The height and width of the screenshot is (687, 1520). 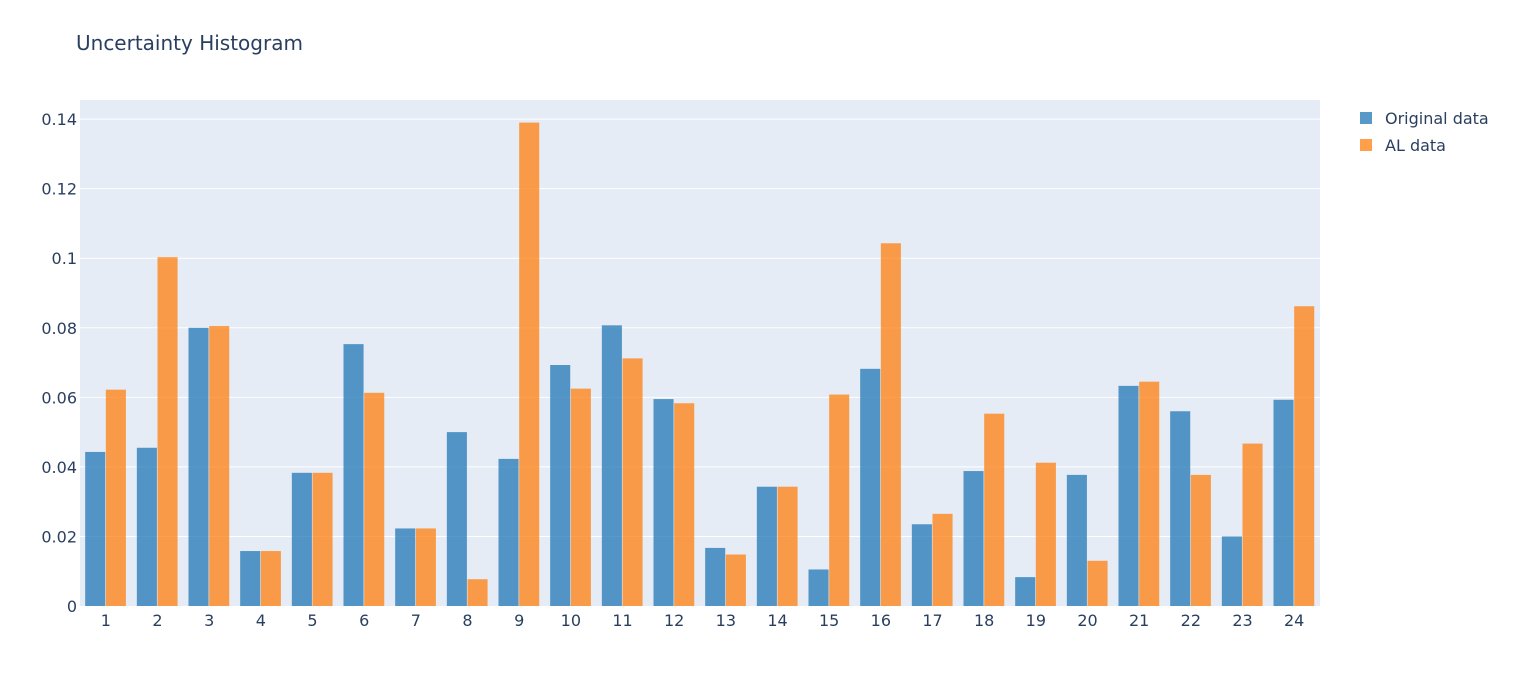 What do you see at coordinates (1424, 132) in the screenshot?
I see `legend: Original data AL data` at bounding box center [1424, 132].